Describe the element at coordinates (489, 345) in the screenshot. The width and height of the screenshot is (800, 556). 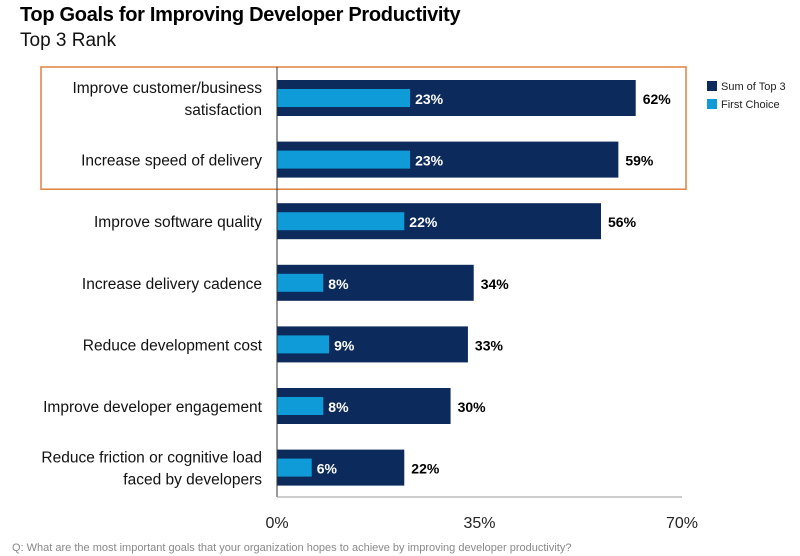
I see `data-label-sum-top3: 33%` at that location.